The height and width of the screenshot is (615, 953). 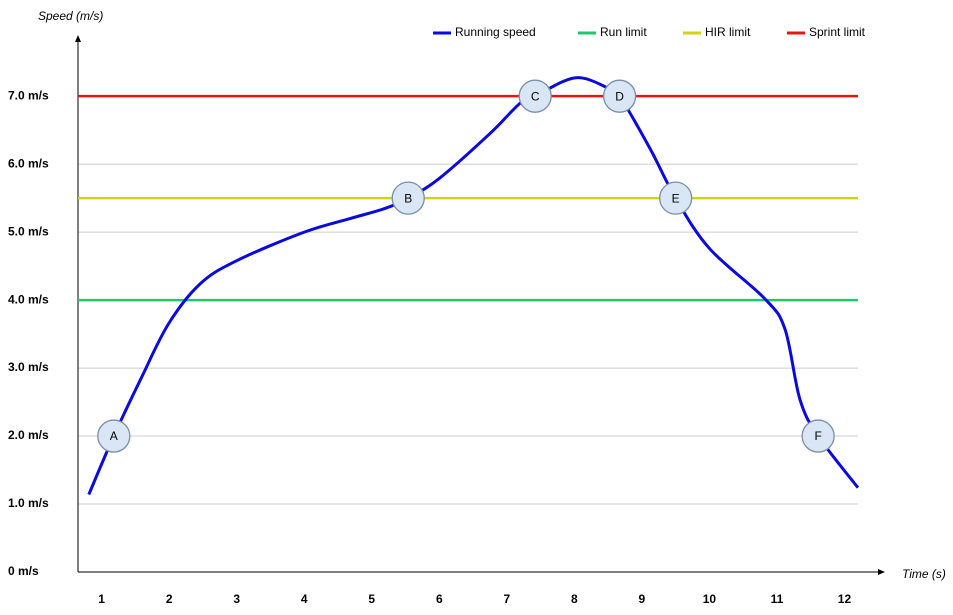 I want to click on x-tick-label: 8, so click(x=574, y=599).